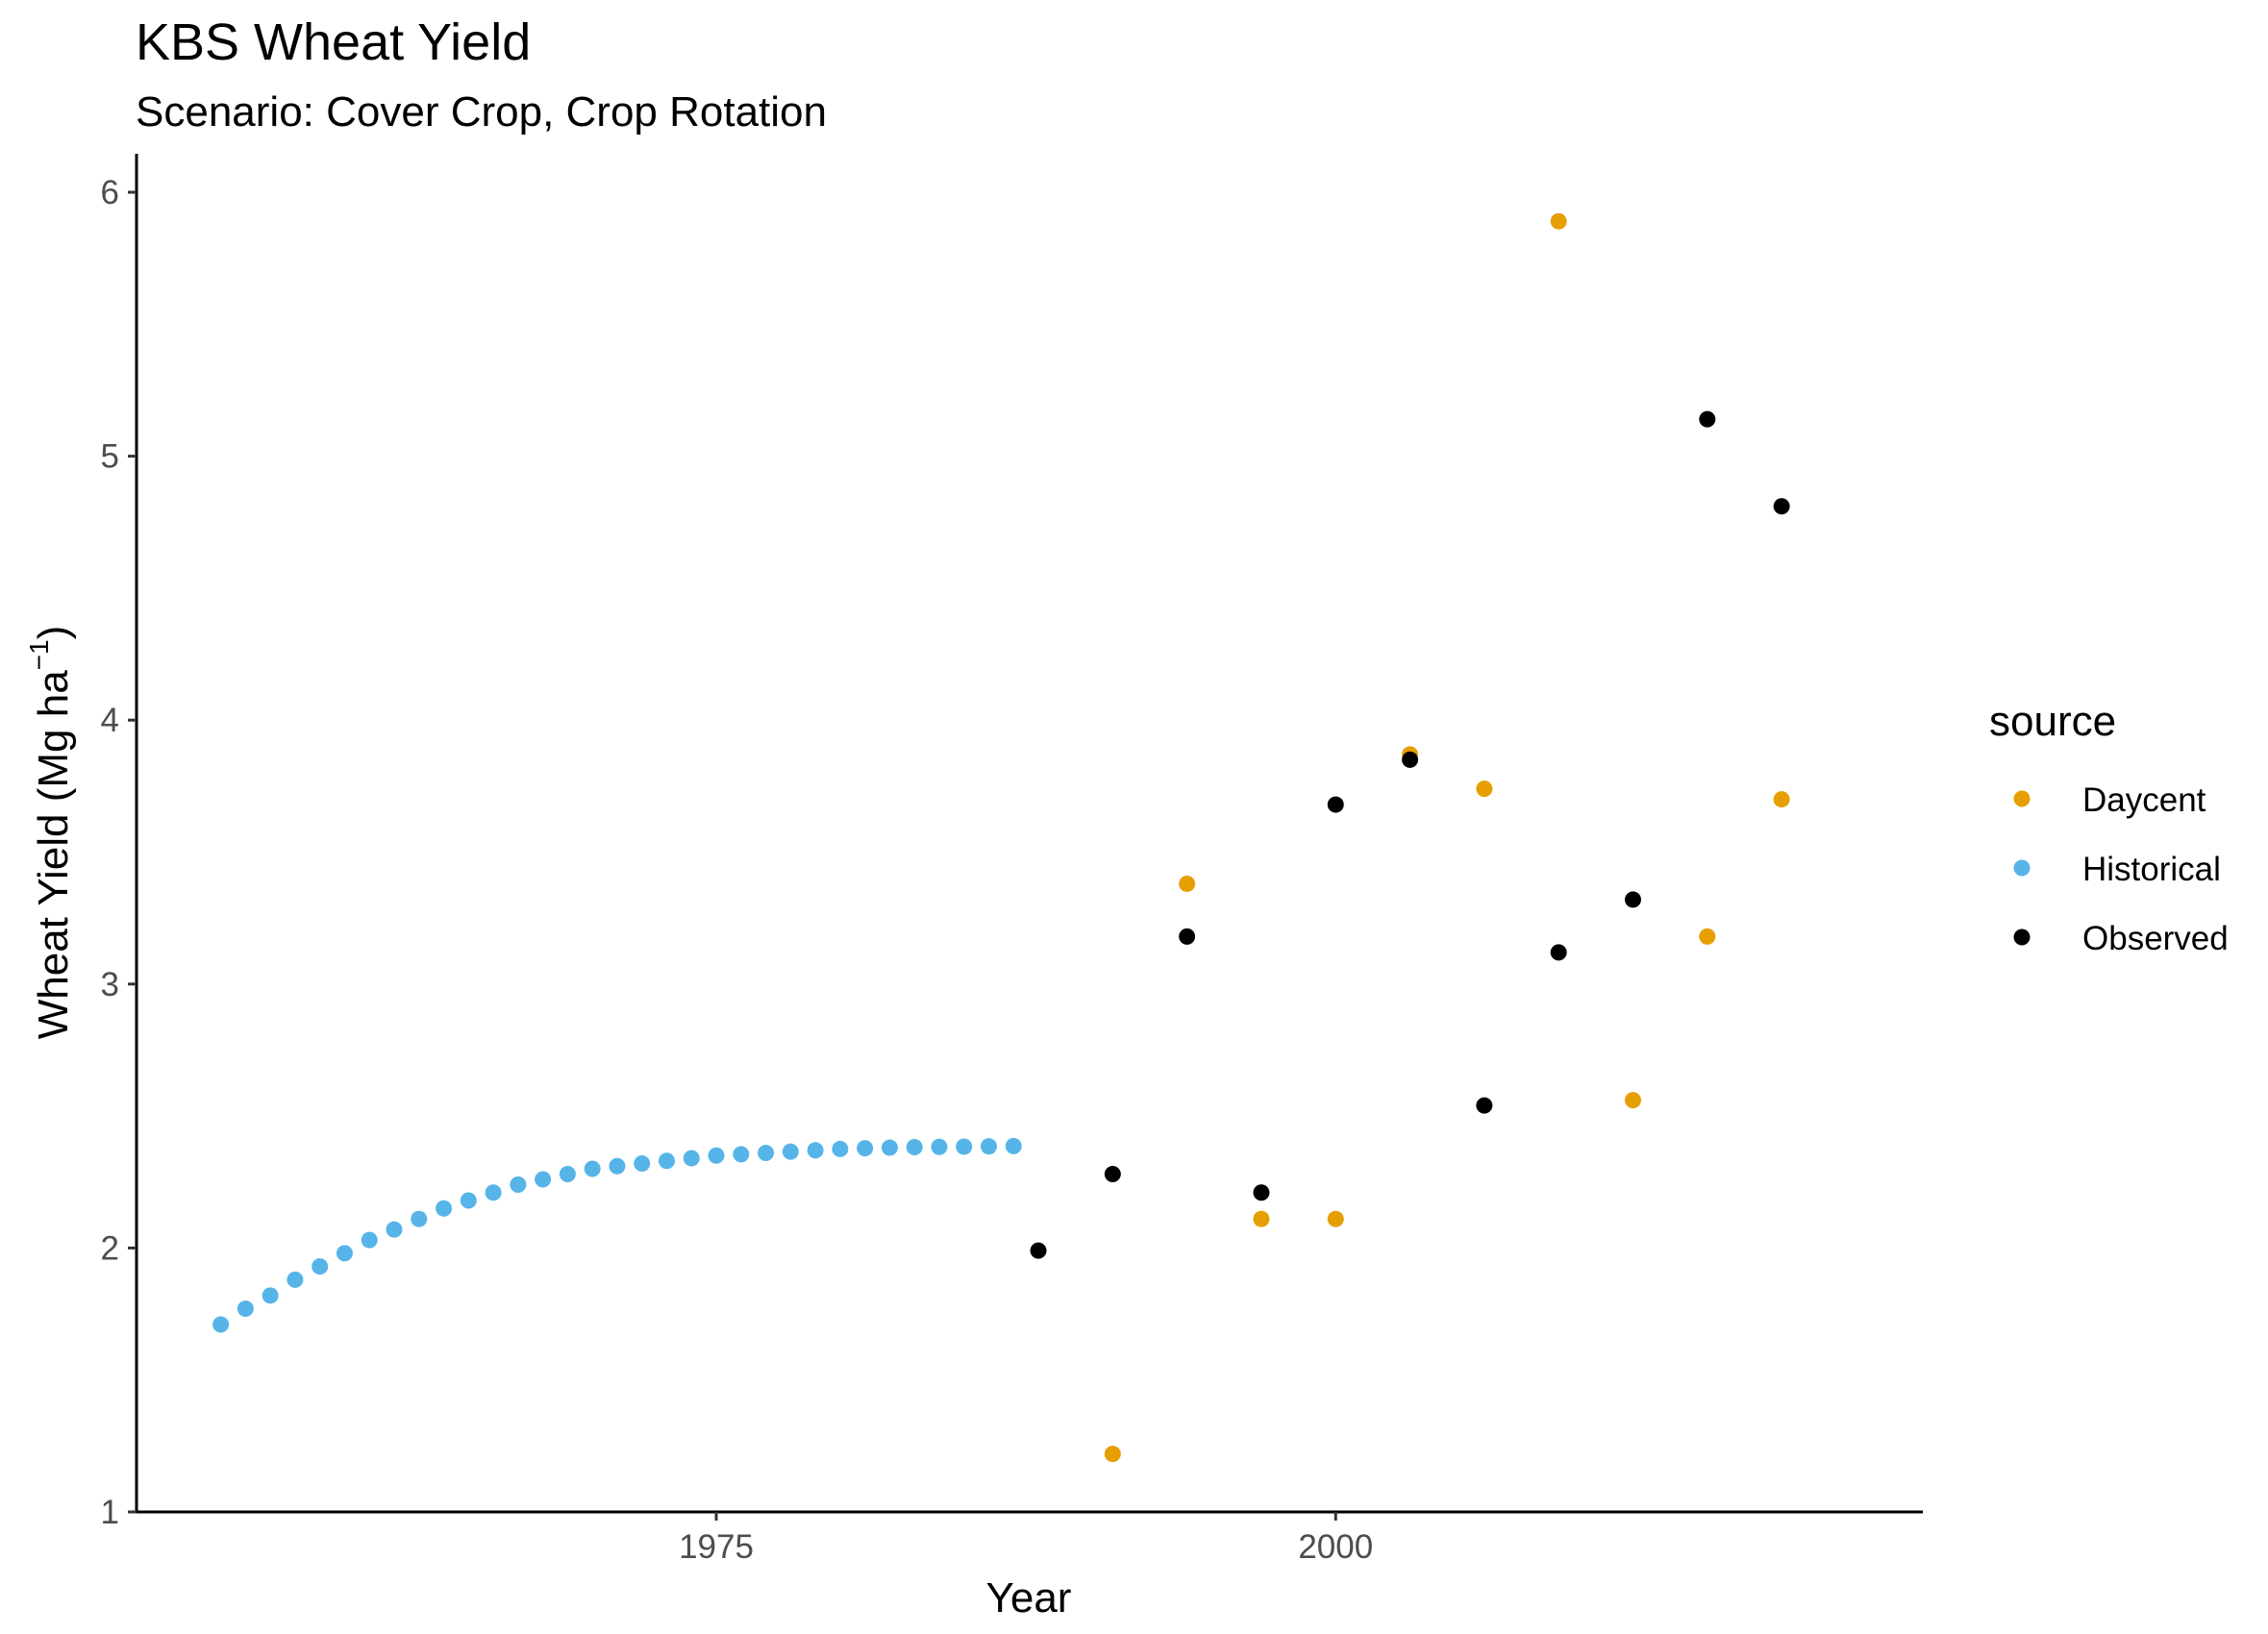 Image resolution: width=2268 pixels, height=1634 pixels. Describe the element at coordinates (53, 633) in the screenshot. I see `y-axis-title-close: )` at that location.